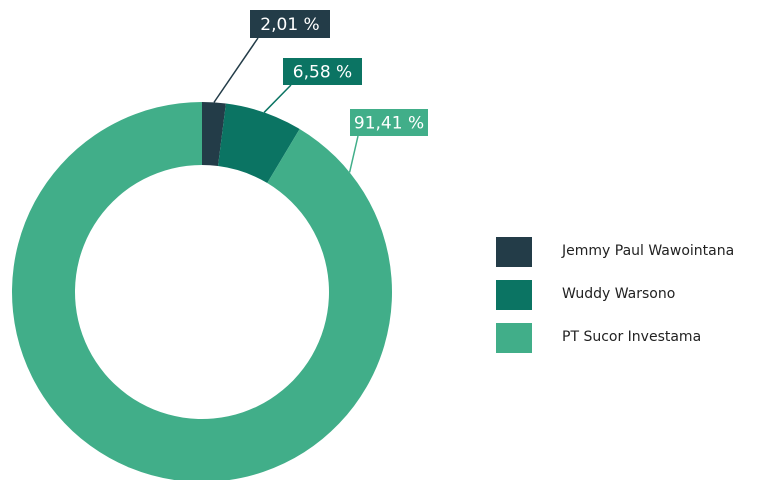 This screenshot has width=758, height=480. Describe the element at coordinates (631, 337) in the screenshot. I see `legend-label: PT Sucor Investama` at that location.